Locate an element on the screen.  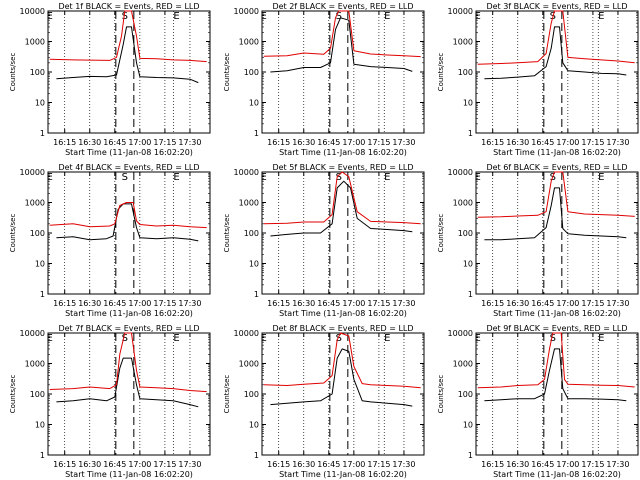
chart-title: Det 1f BLACK = Events, RED = LLD is located at coordinates (128, 6).